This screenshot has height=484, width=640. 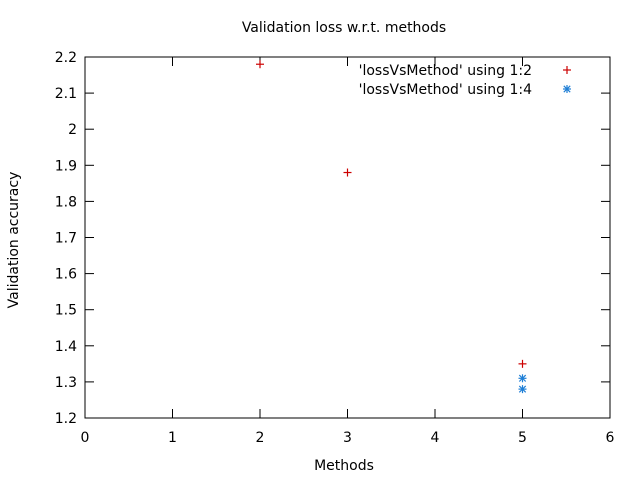 What do you see at coordinates (66, 202) in the screenshot?
I see `y-tick-label: 1.8` at bounding box center [66, 202].